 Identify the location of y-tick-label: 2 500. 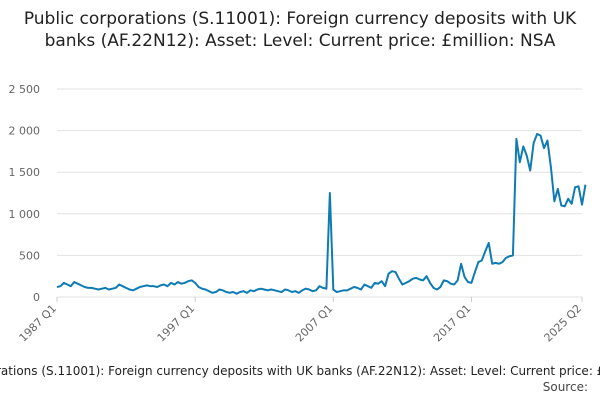
(25, 89).